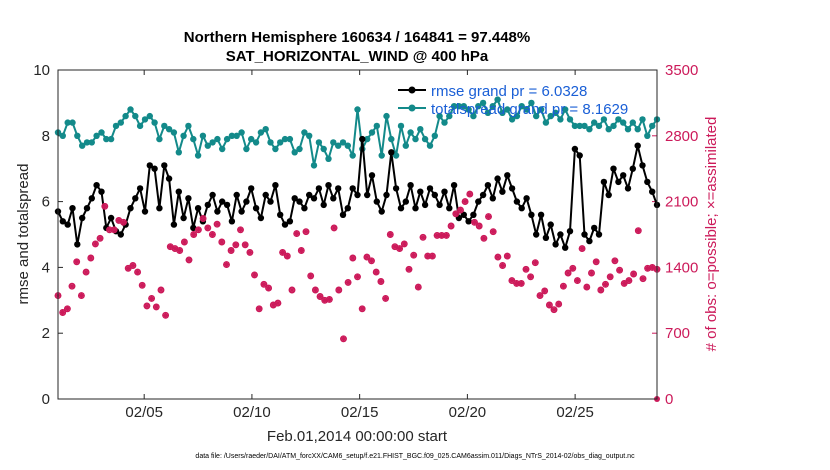  Describe the element at coordinates (46, 202) in the screenshot. I see `y-tick-label-left: 6` at that location.